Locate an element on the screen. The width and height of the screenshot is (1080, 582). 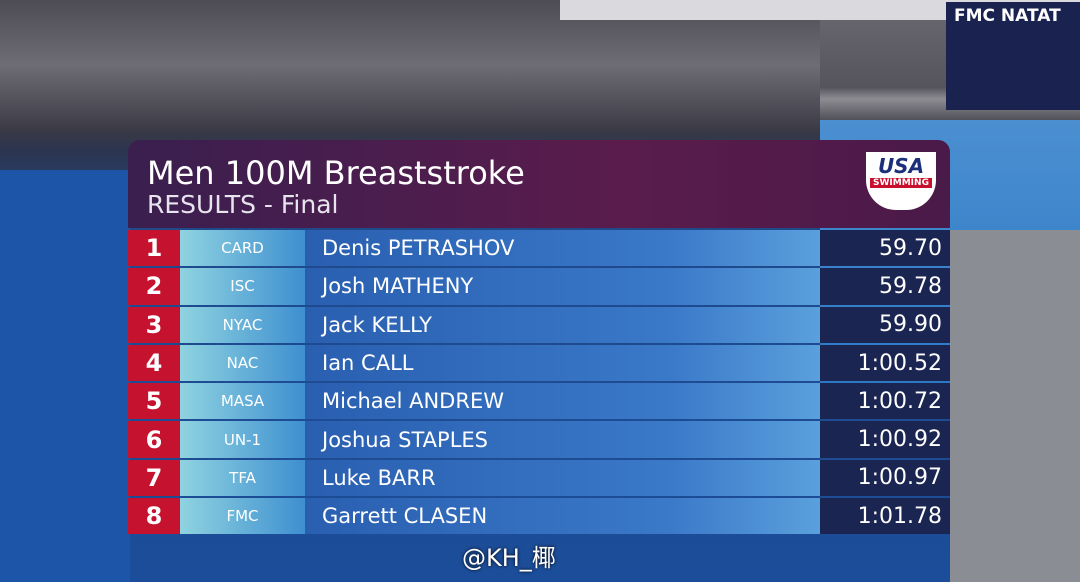
result-row: 7 TFA Luke BARR 1:00.97 is located at coordinates (539, 478).